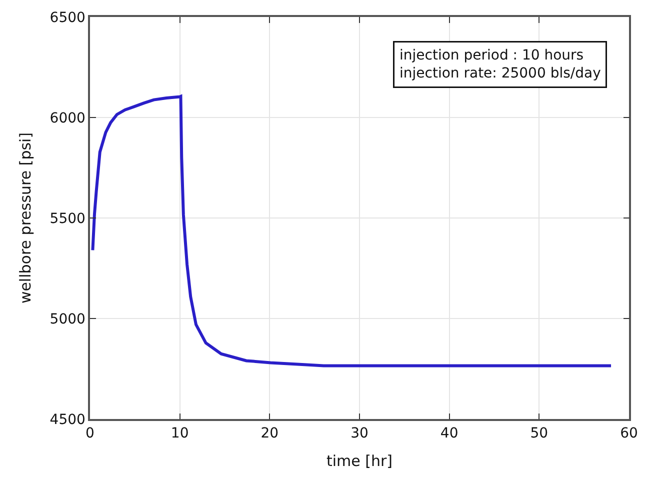  I want to click on x-tick-label: 20, so click(269, 434).